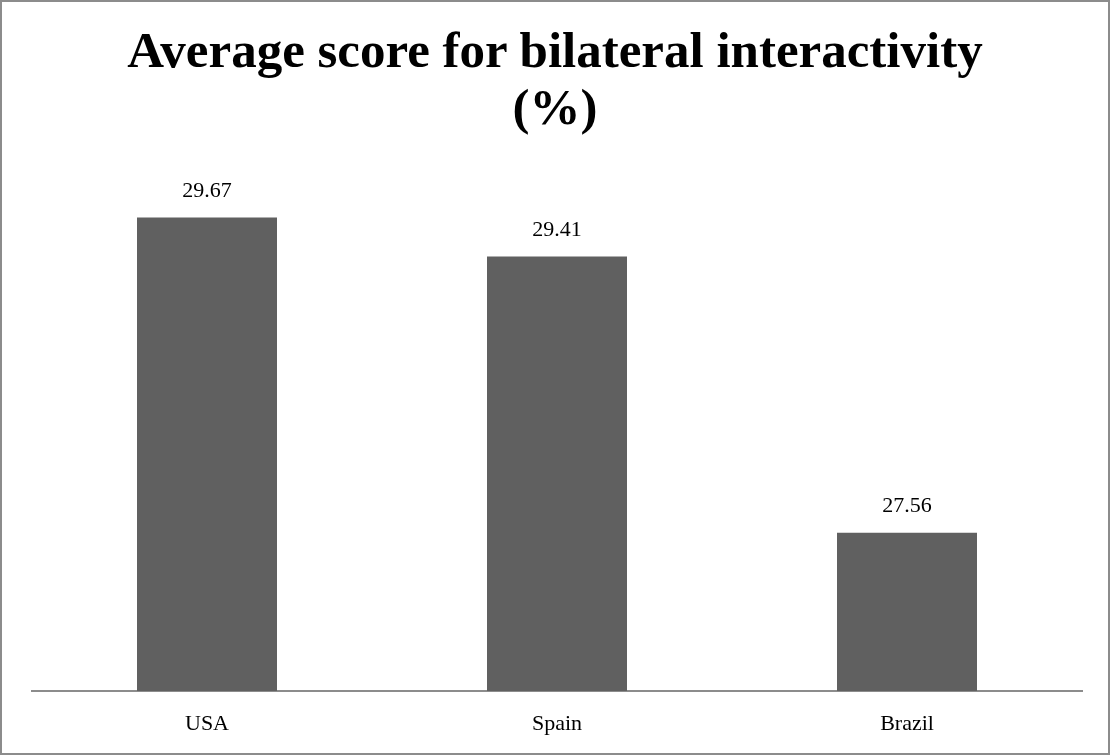 The width and height of the screenshot is (1110, 755). Describe the element at coordinates (207, 190) in the screenshot. I see `data-label: 29.67` at that location.